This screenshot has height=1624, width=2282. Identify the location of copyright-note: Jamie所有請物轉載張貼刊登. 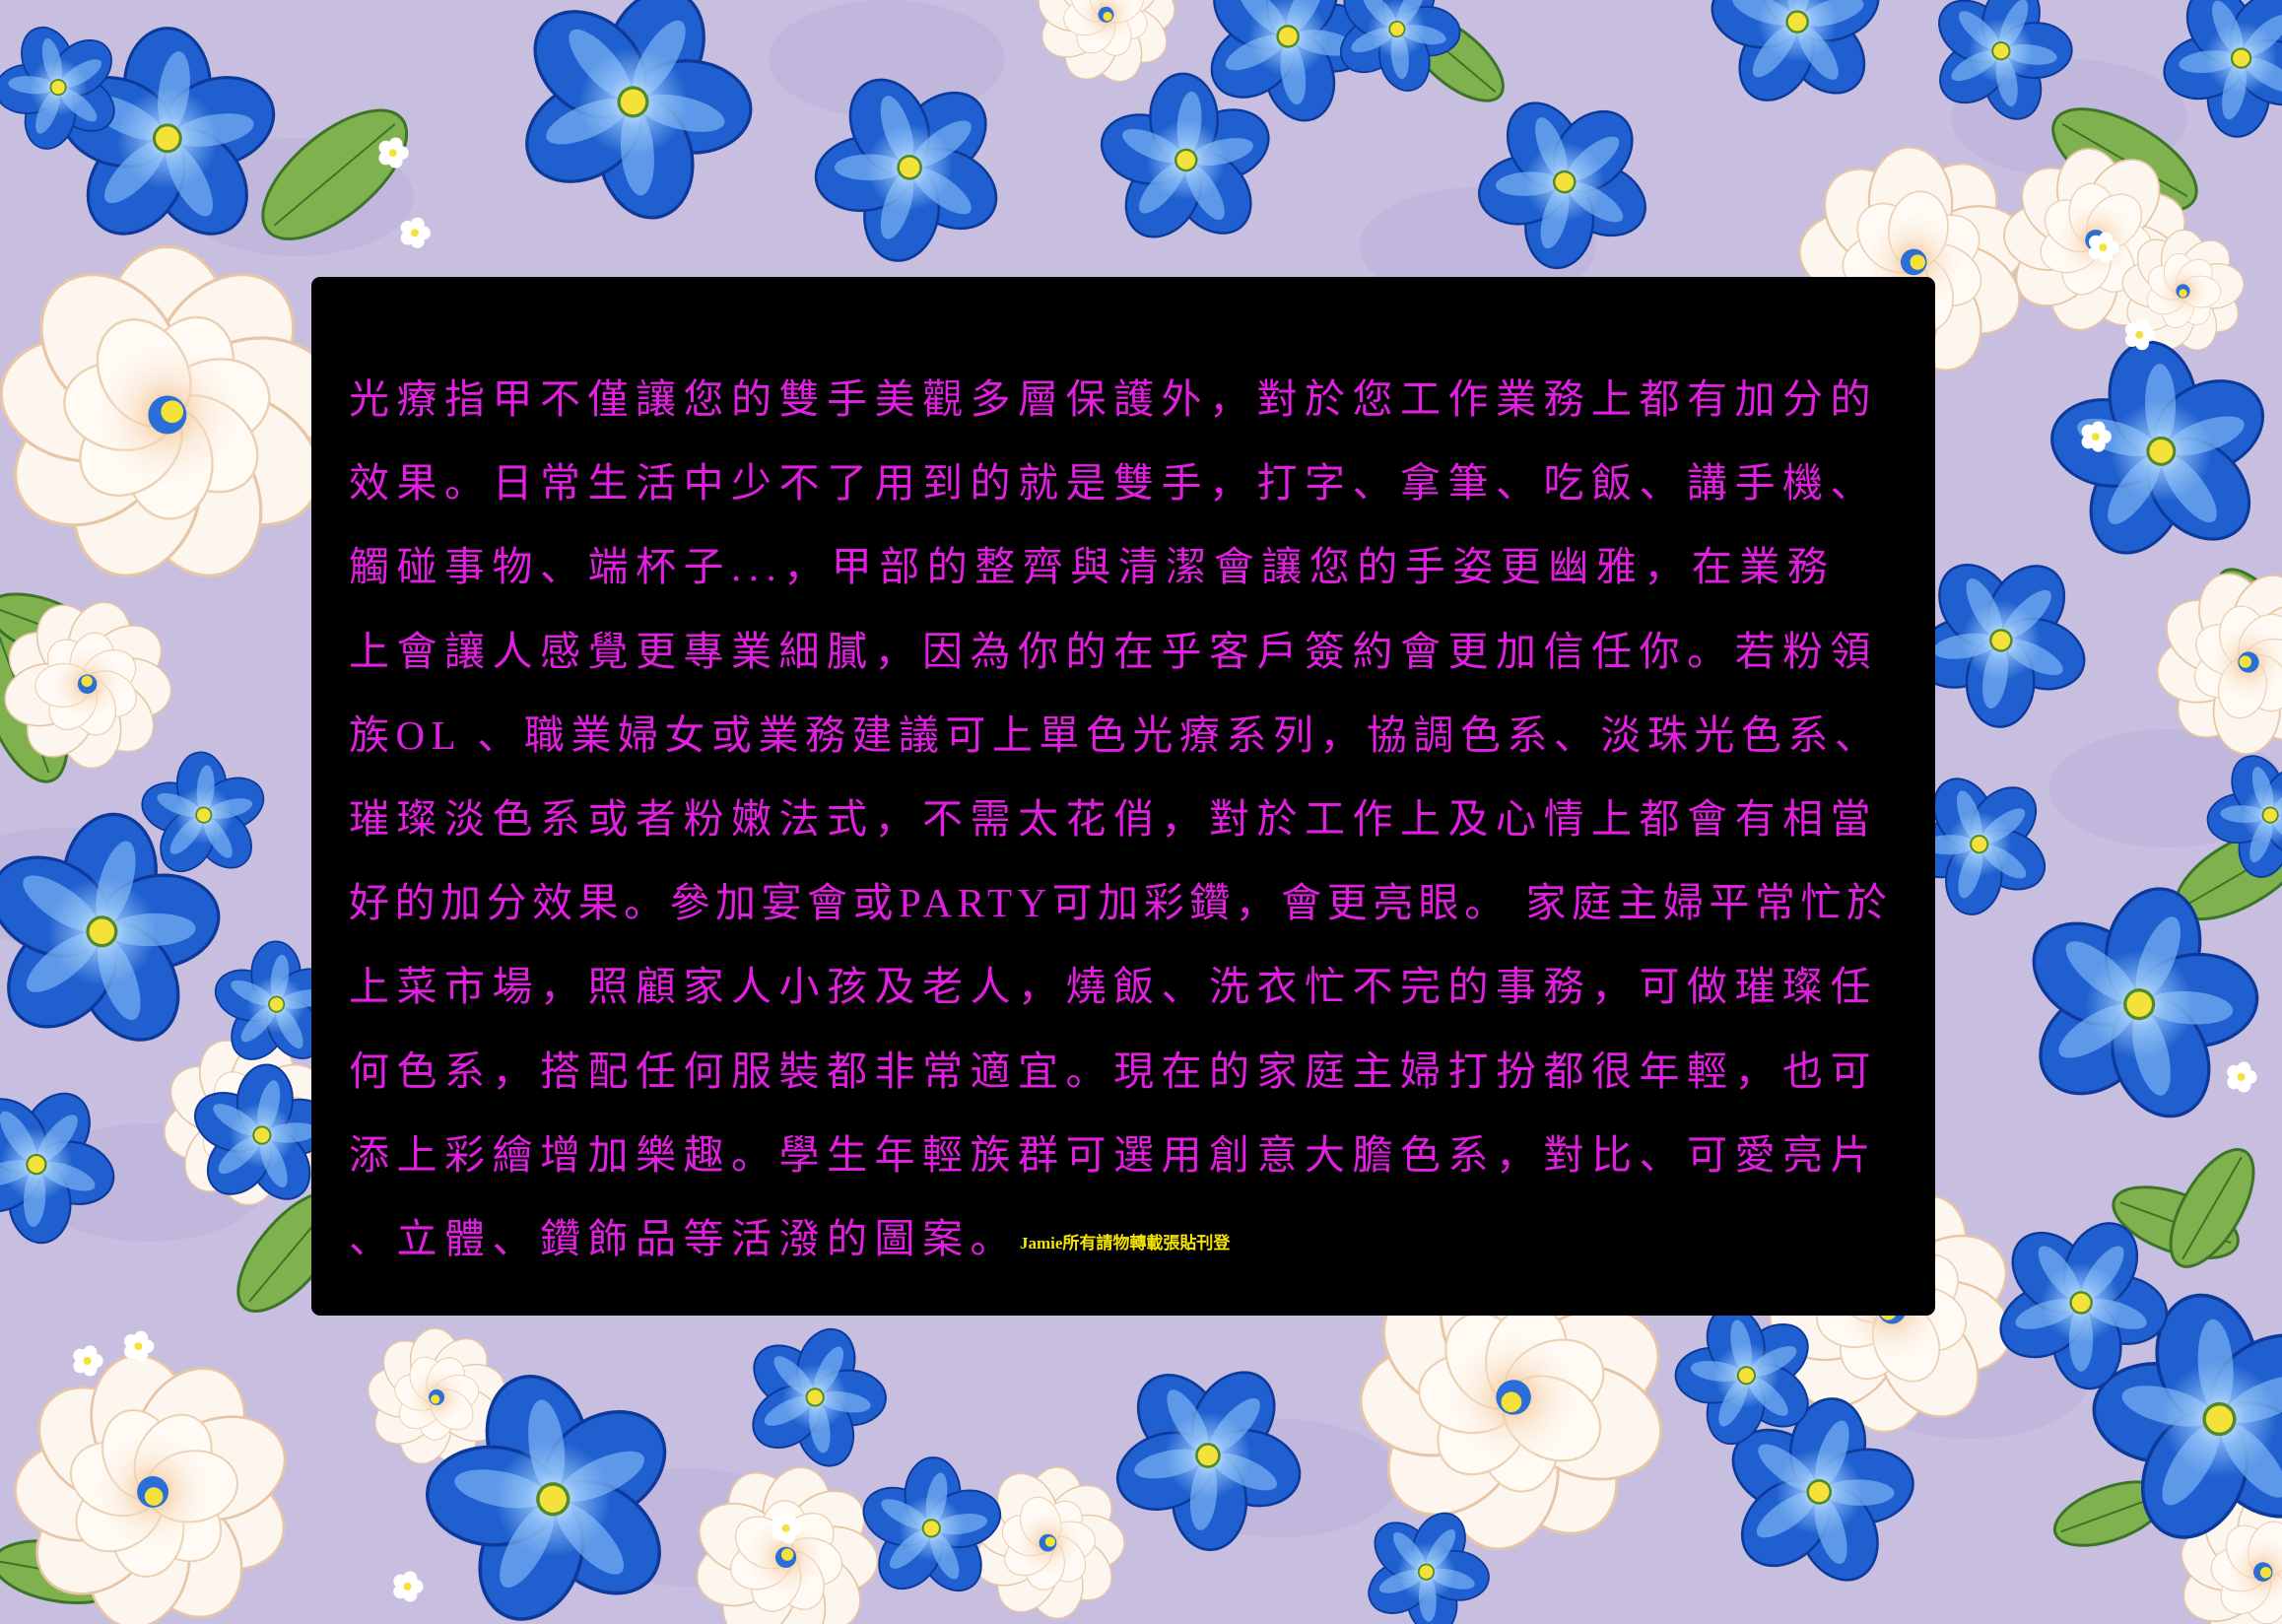
(1125, 1243).